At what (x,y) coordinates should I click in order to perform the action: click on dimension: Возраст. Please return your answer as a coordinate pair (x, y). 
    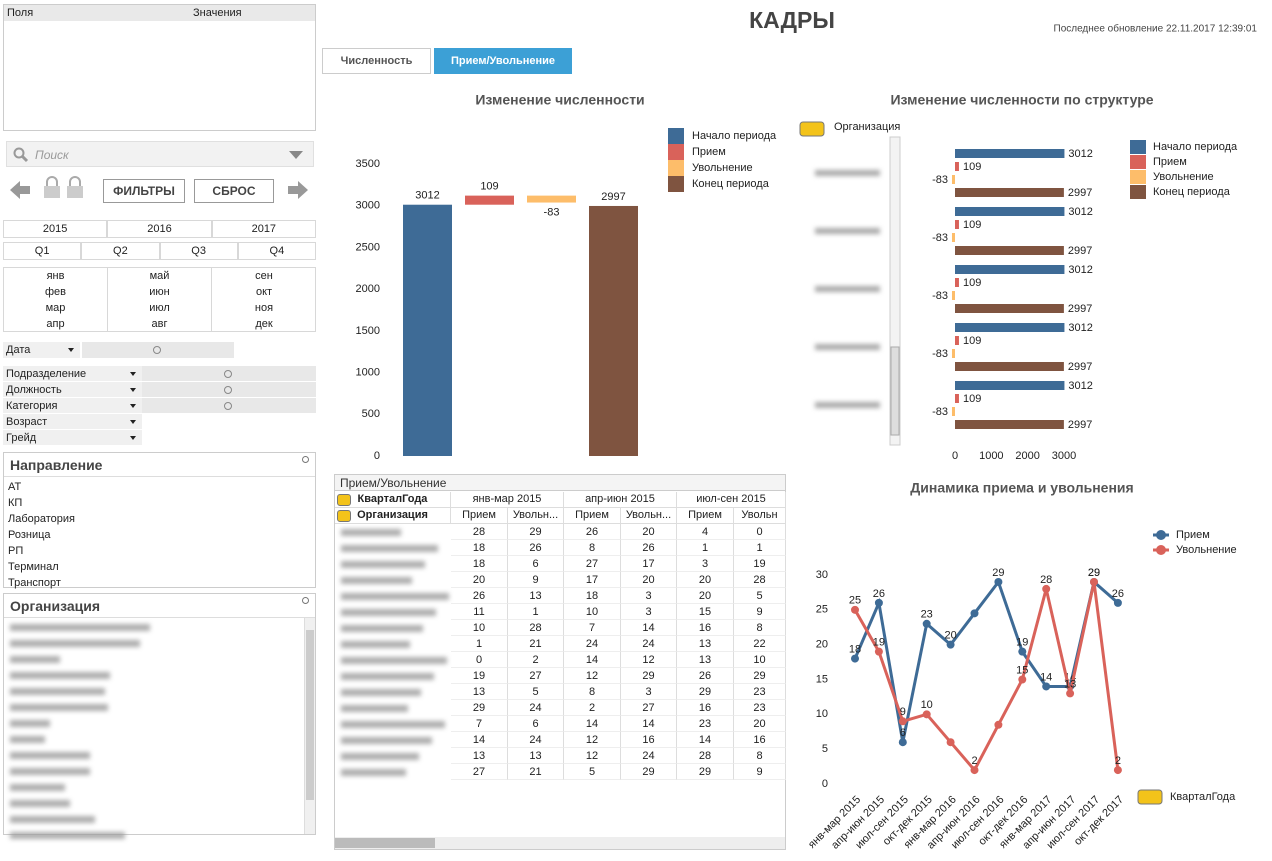
    Looking at the image, I should click on (72, 422).